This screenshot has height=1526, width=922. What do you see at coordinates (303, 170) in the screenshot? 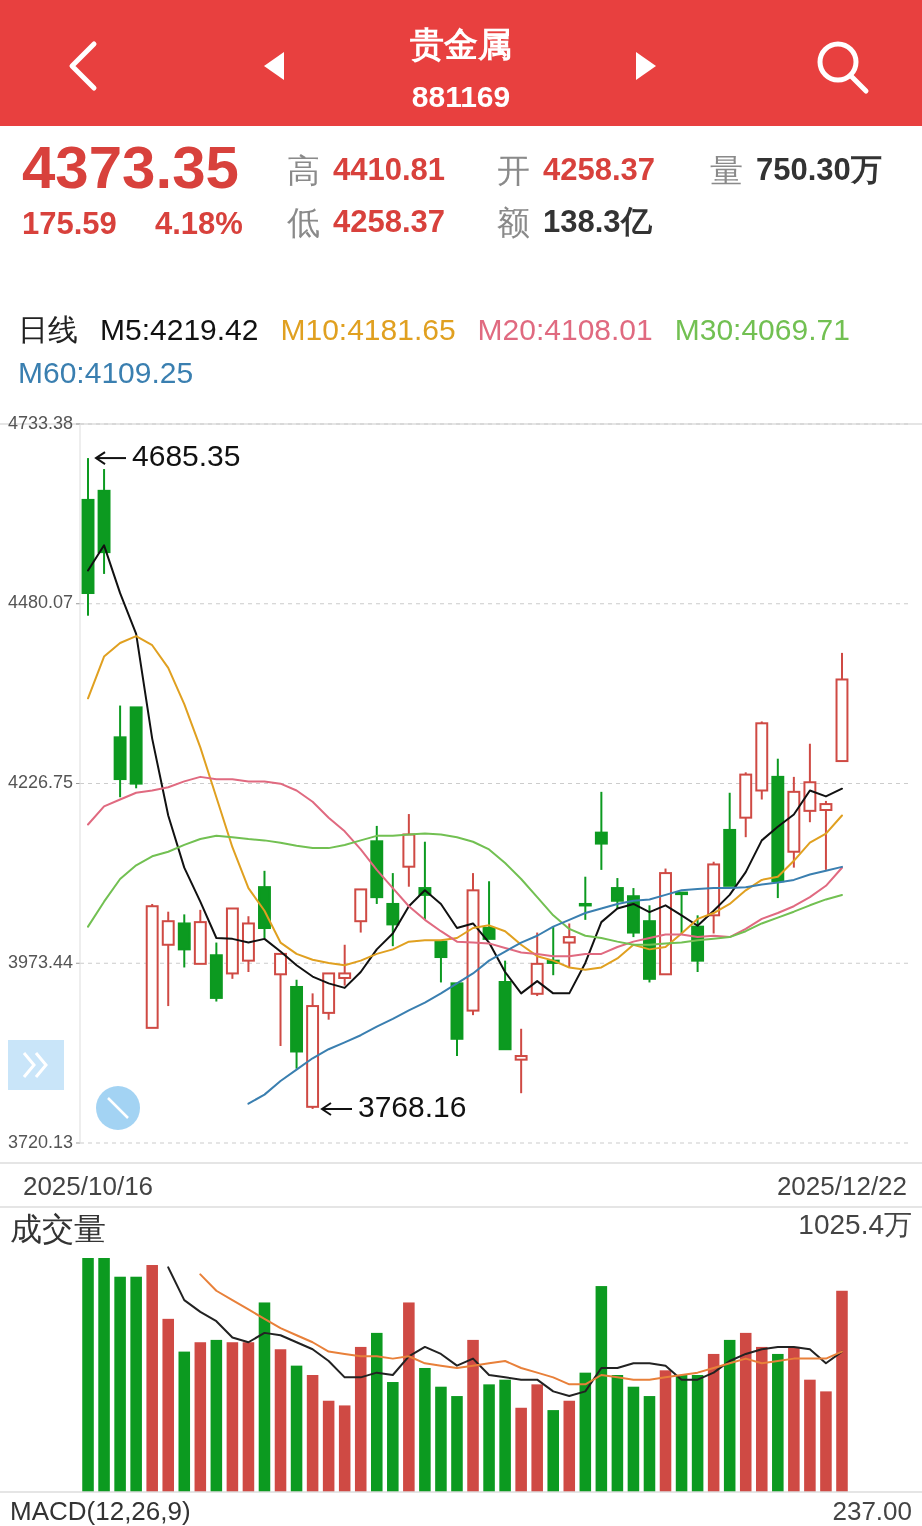
I see `text: 高` at bounding box center [303, 170].